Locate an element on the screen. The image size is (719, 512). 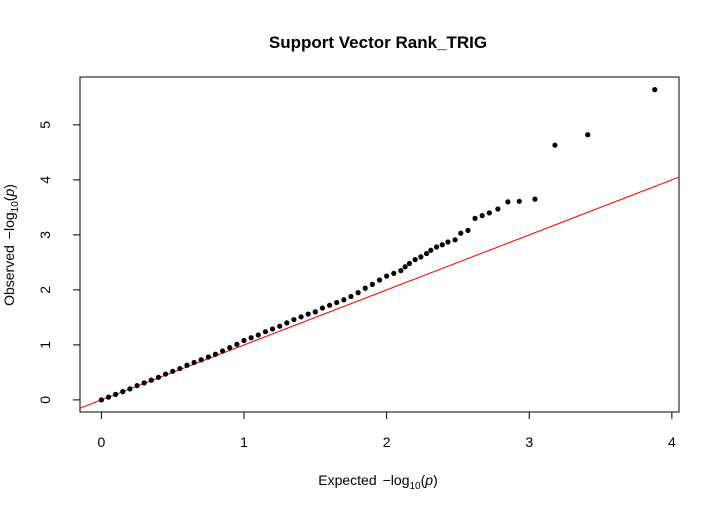
y-axis-label: Observed −log10(p) is located at coordinates (11, 245).